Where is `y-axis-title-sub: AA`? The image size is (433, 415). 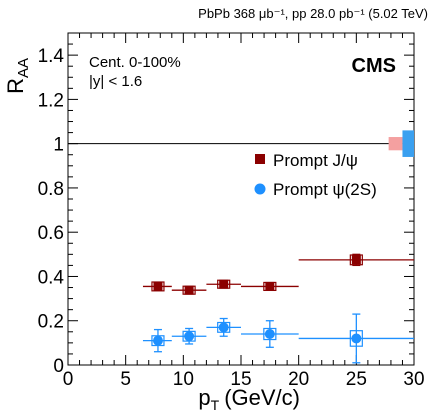 y-axis-title-sub: AA is located at coordinates (23, 68).